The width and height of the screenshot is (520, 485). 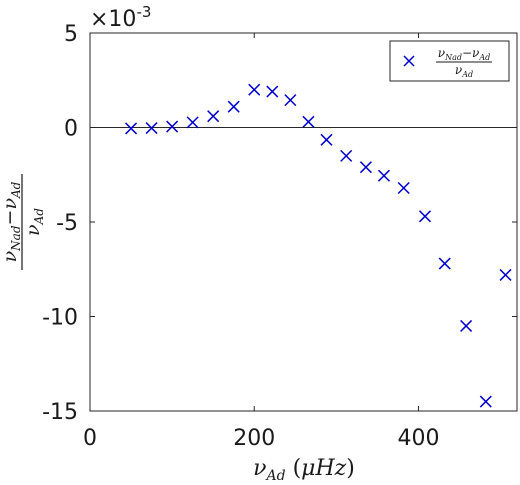 What do you see at coordinates (418, 438) in the screenshot?
I see `x-tick-label: 400` at bounding box center [418, 438].